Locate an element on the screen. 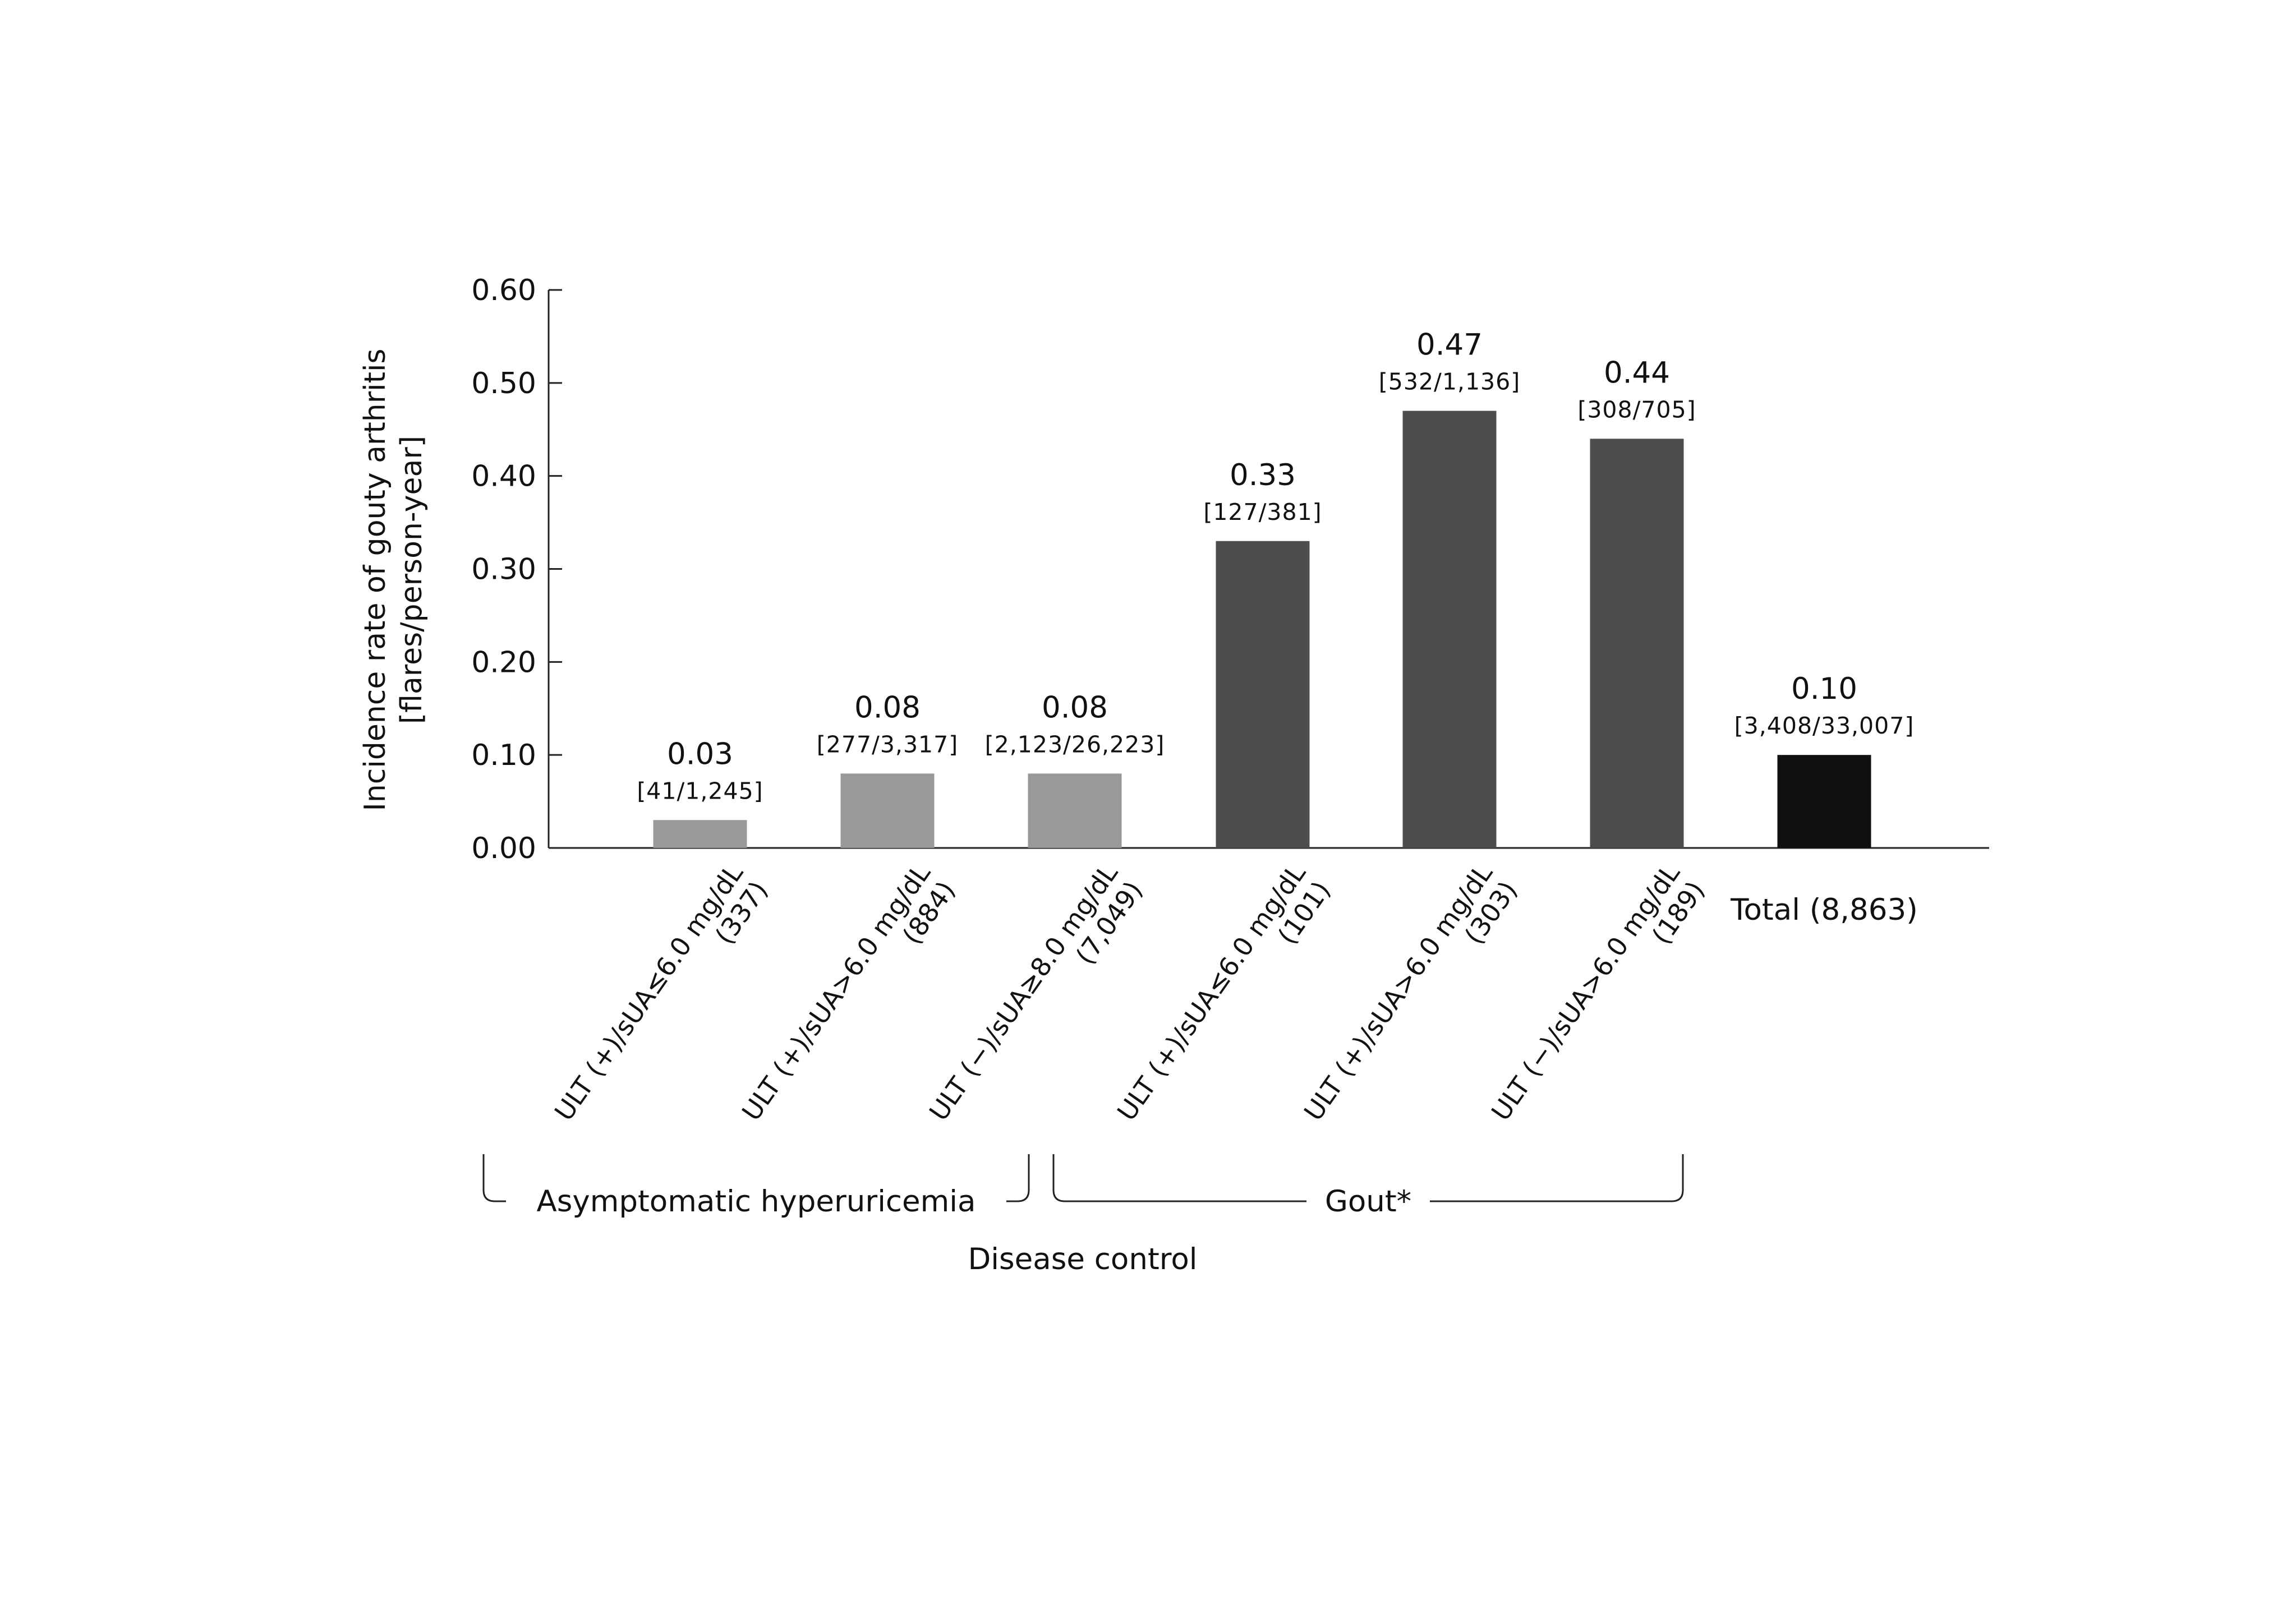 Image resolution: width=2296 pixels, height=1623 pixels. y-tick-label: 0.20 is located at coordinates (503, 662).